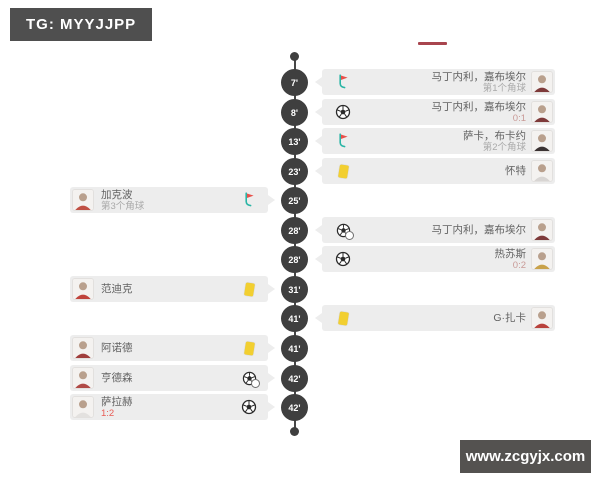 This screenshot has height=480, width=600. What do you see at coordinates (294, 431) in the screenshot?
I see `timeline-end-dot` at bounding box center [294, 431].